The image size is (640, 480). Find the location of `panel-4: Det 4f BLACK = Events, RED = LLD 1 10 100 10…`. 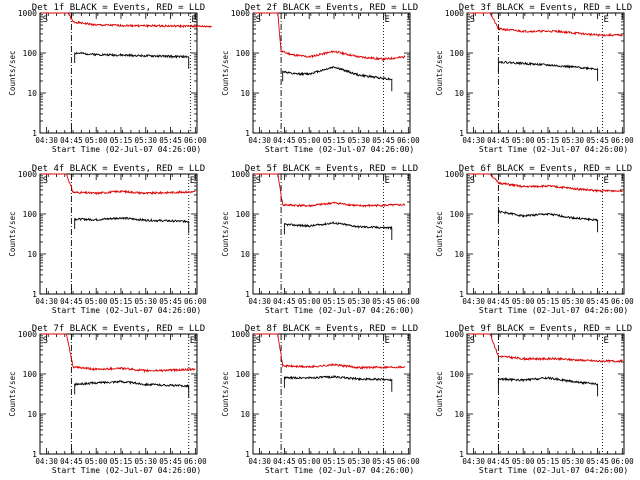

panel-4: Det 4f BLACK = Events, RED = LLD 1 10 100 10… is located at coordinates (107, 239).